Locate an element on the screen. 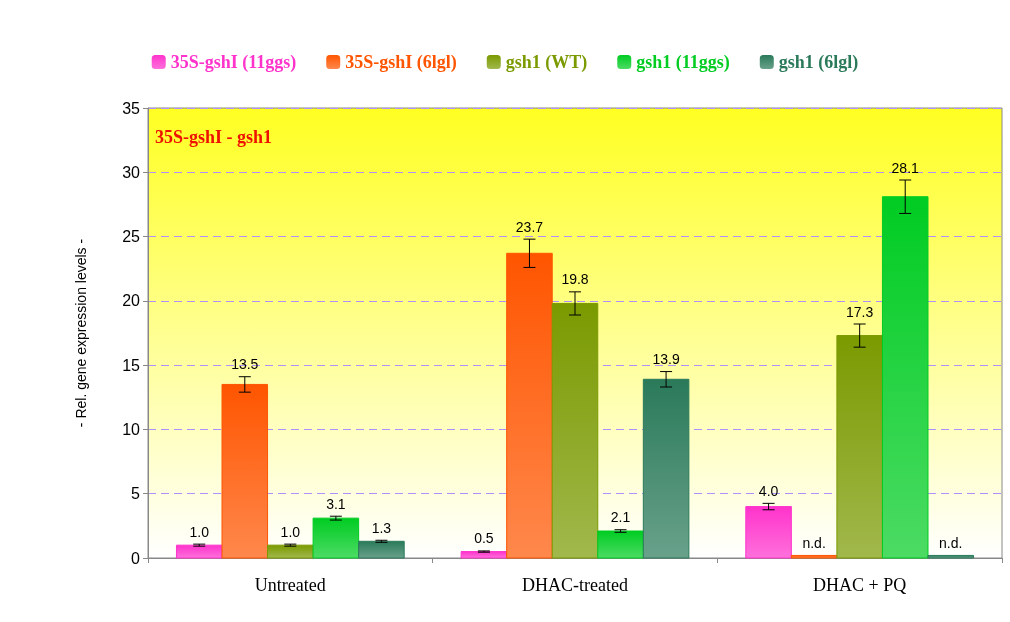 This screenshot has width=1010, height=622. data-label: 1.3 is located at coordinates (381, 527).